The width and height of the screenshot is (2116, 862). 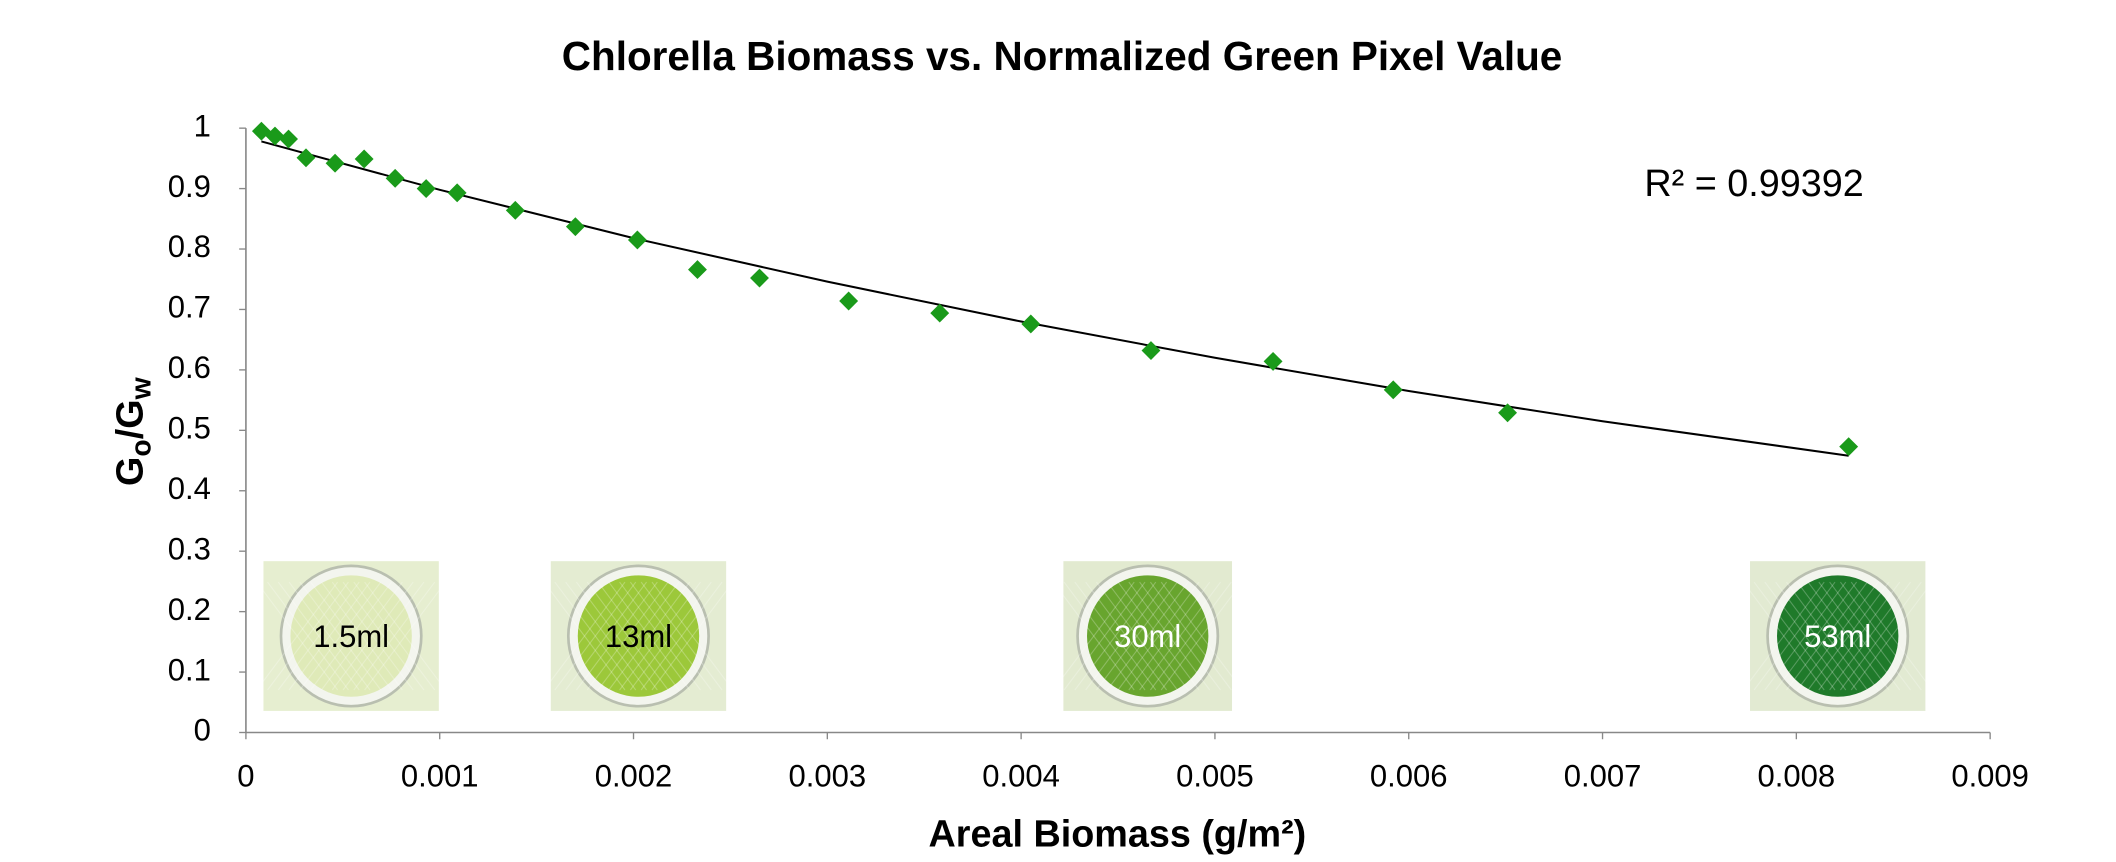 I want to click on dish-photo: 53ml, so click(x=1837, y=636).